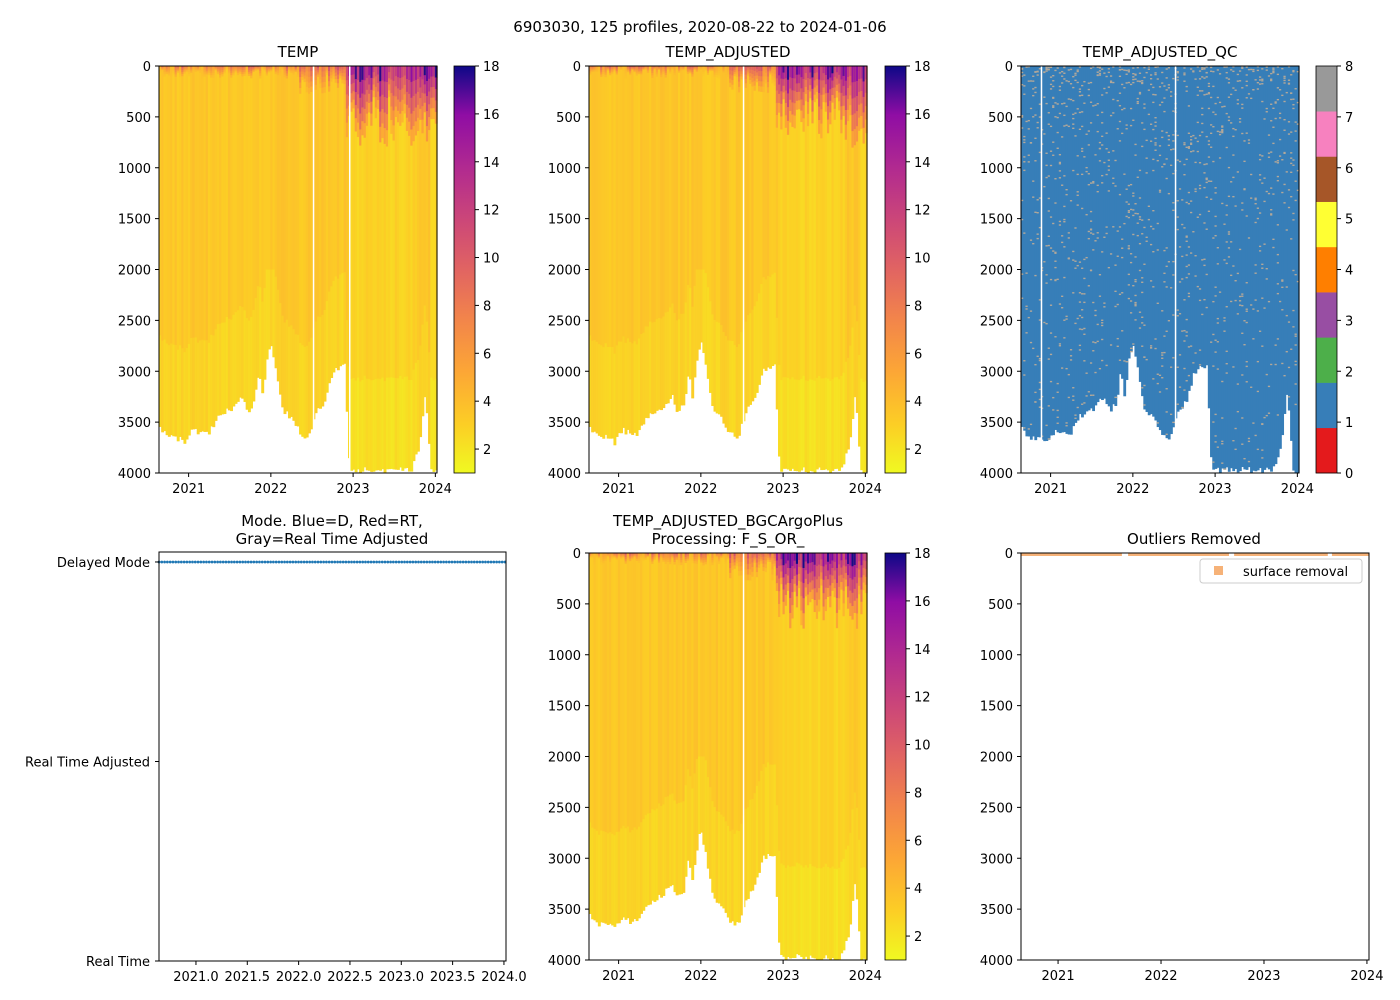 This screenshot has height=1000, width=1400. Describe the element at coordinates (1326, 315) in the screenshot. I see `qc-category-swatch` at that location.